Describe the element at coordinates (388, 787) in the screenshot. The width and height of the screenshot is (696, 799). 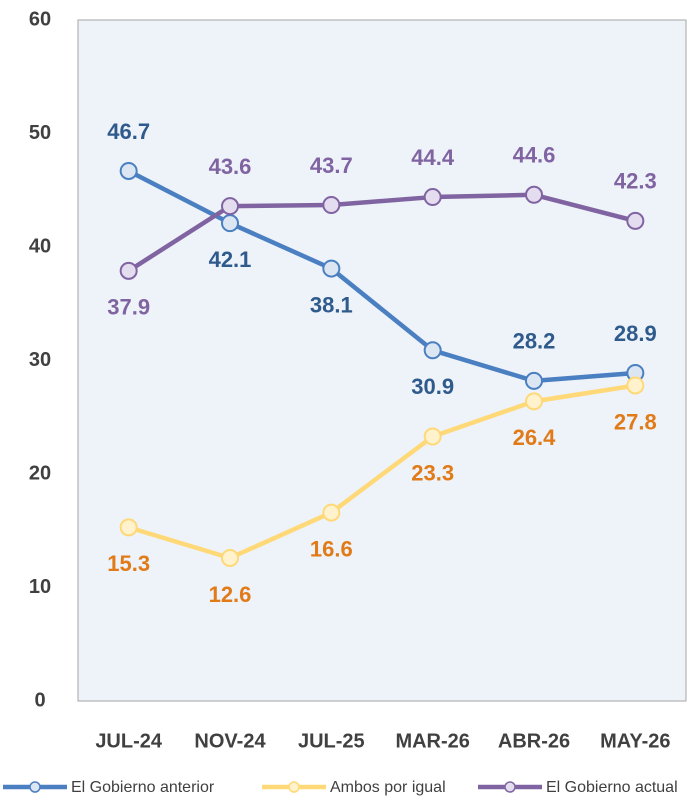
I see `legend-label: Ambos por igual` at that location.